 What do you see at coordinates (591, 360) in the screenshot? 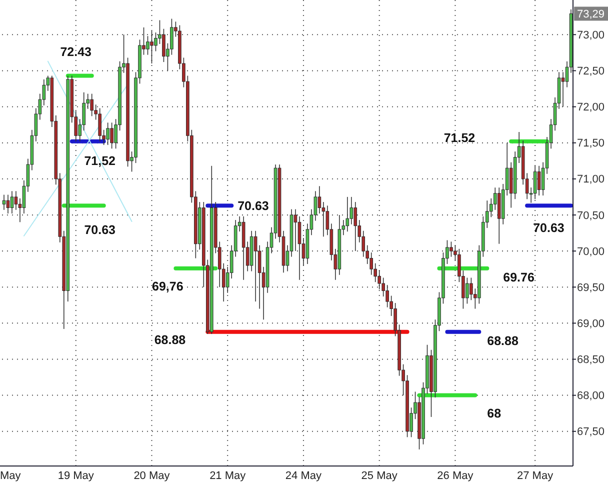
I see `y-tick-label: 68,50` at bounding box center [591, 360].